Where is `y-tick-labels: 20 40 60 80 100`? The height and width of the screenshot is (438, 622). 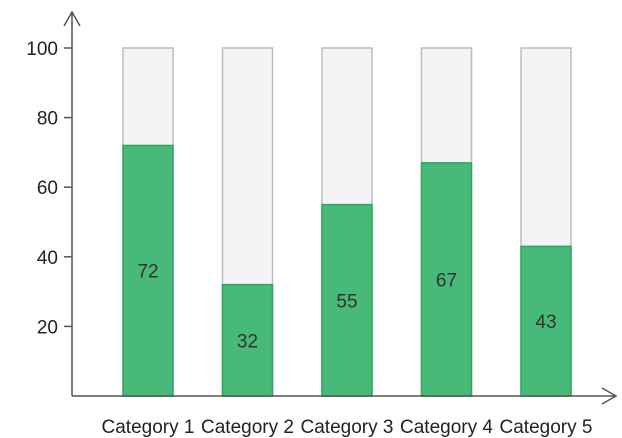
y-tick-labels: 20 40 60 80 100 is located at coordinates (49, 188).